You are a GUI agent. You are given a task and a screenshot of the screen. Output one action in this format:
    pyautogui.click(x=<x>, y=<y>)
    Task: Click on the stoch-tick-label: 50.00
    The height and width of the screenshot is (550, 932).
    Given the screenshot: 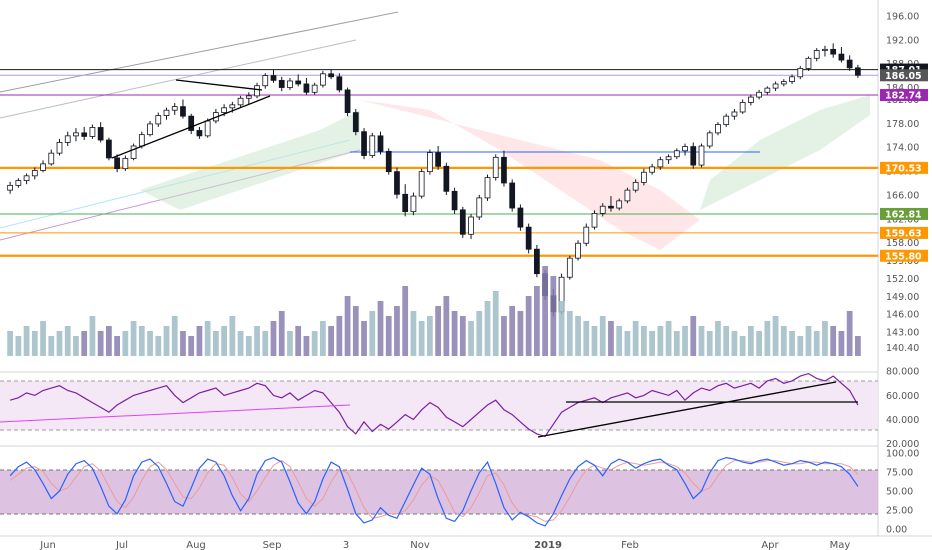 What is the action you would take?
    pyautogui.click(x=899, y=492)
    